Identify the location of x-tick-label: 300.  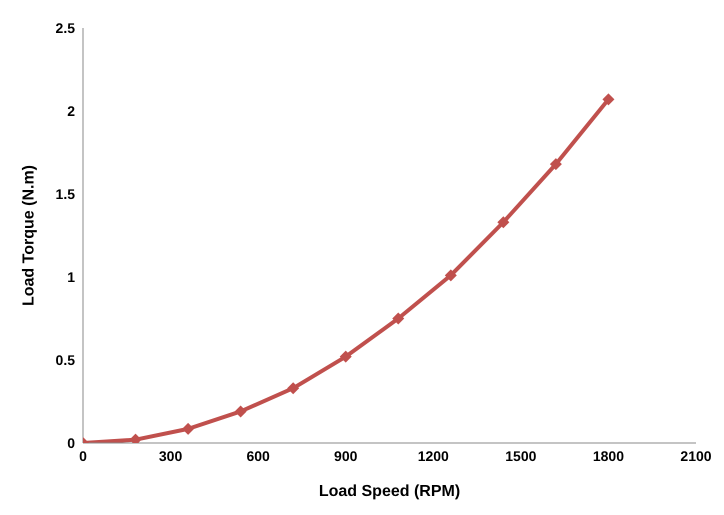
(170, 456).